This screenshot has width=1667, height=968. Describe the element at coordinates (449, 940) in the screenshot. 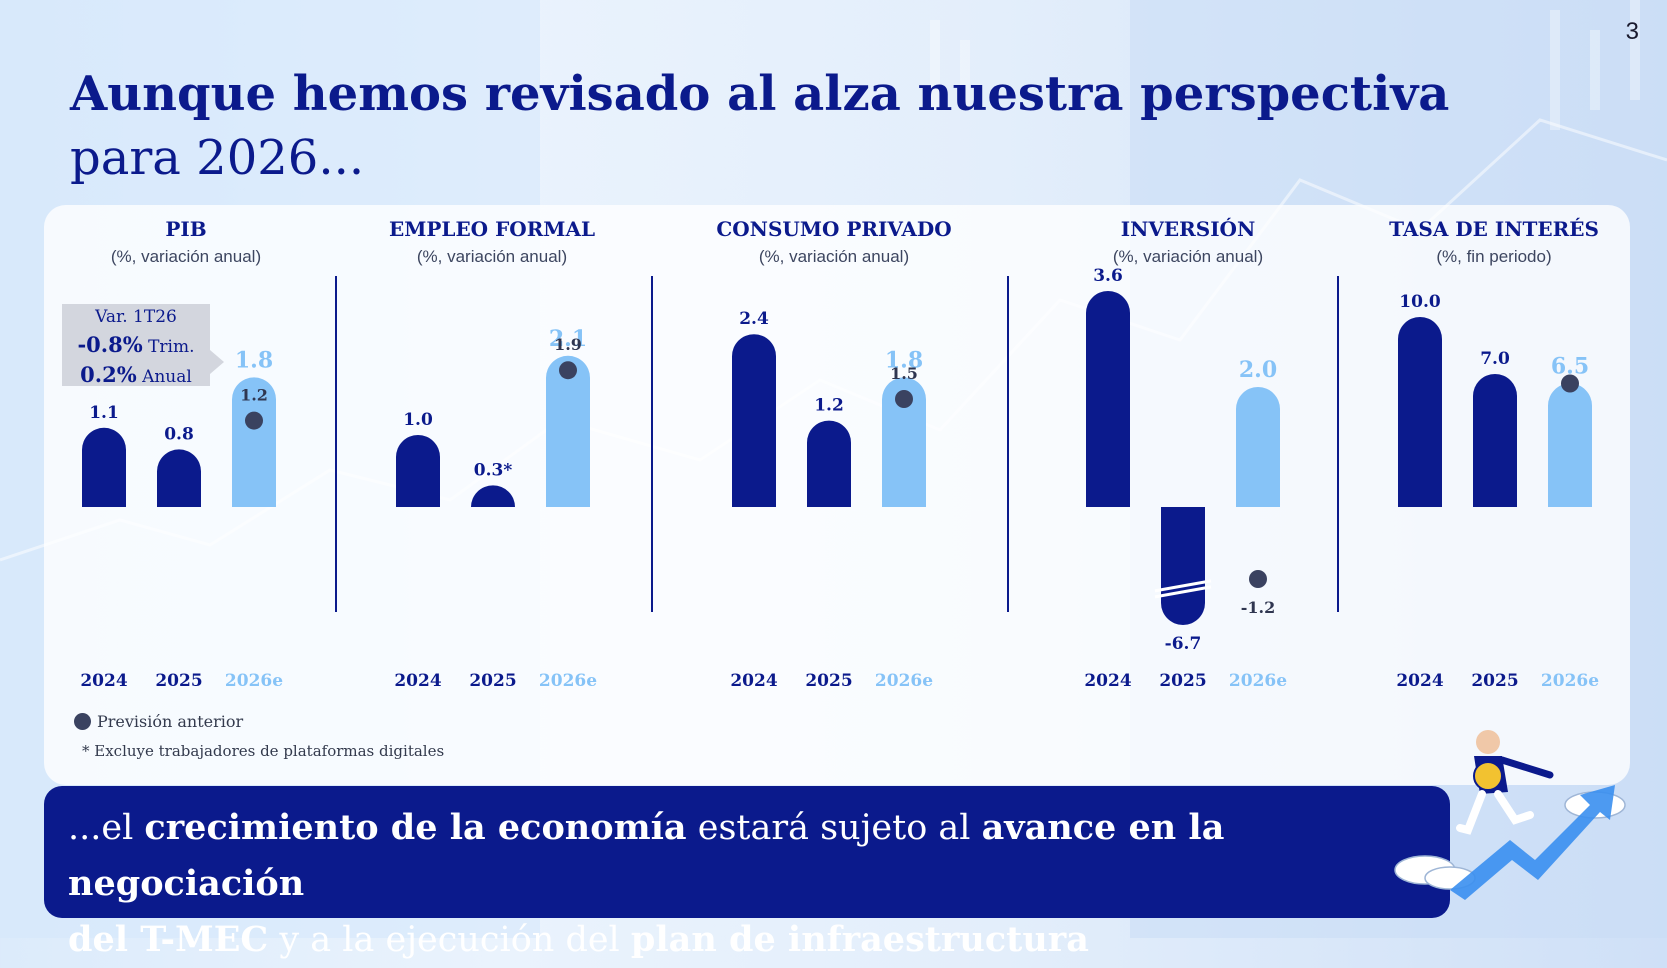

I see `banner-text-3: y a la ejecución del` at that location.